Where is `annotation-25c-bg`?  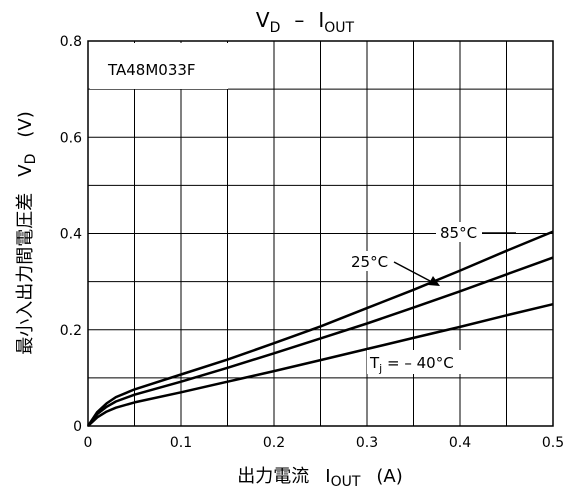
annotation-25c-bg is located at coordinates (371, 261).